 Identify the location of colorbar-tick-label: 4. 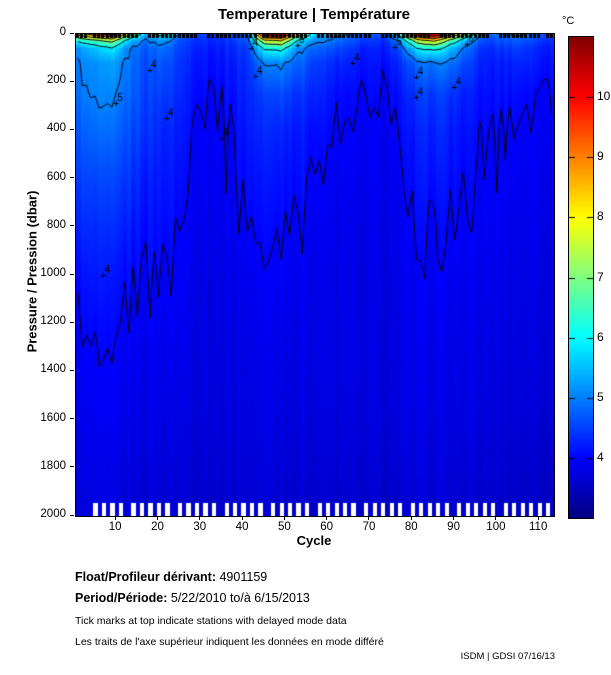
(600, 456).